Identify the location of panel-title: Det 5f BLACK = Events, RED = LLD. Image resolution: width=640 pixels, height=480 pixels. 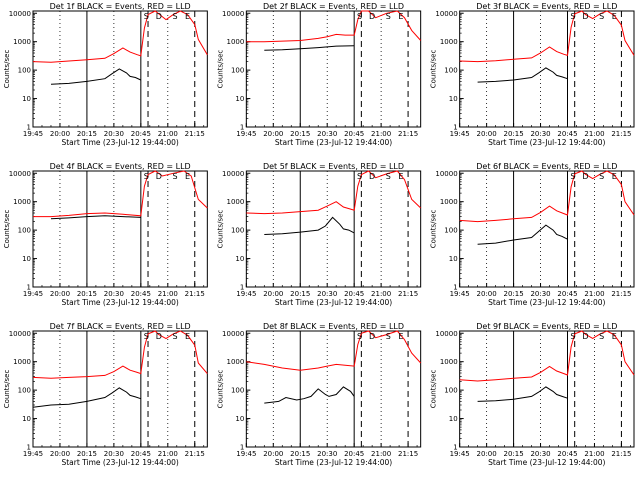
(333, 166).